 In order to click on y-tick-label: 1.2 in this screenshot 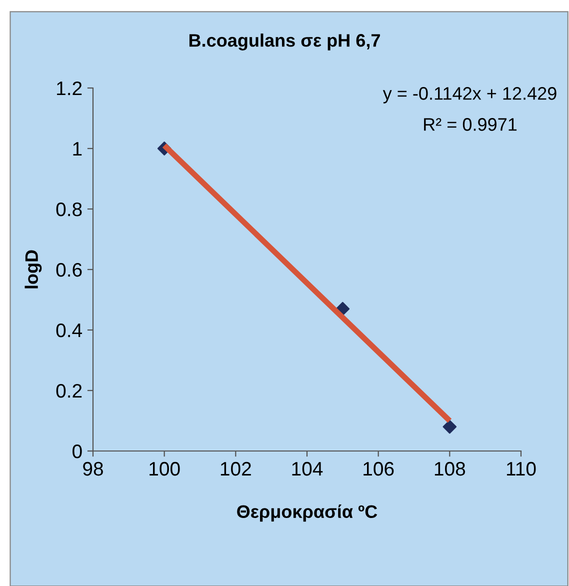, I will do `click(69, 88)`.